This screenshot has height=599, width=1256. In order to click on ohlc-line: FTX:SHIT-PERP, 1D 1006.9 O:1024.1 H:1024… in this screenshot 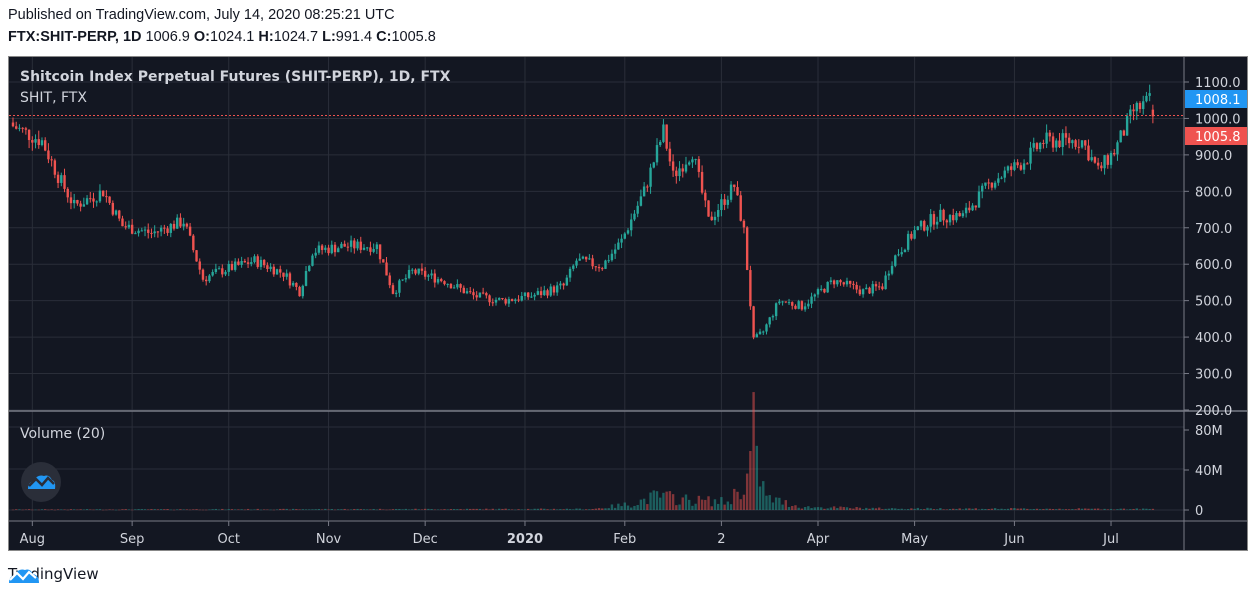, I will do `click(222, 37)`.